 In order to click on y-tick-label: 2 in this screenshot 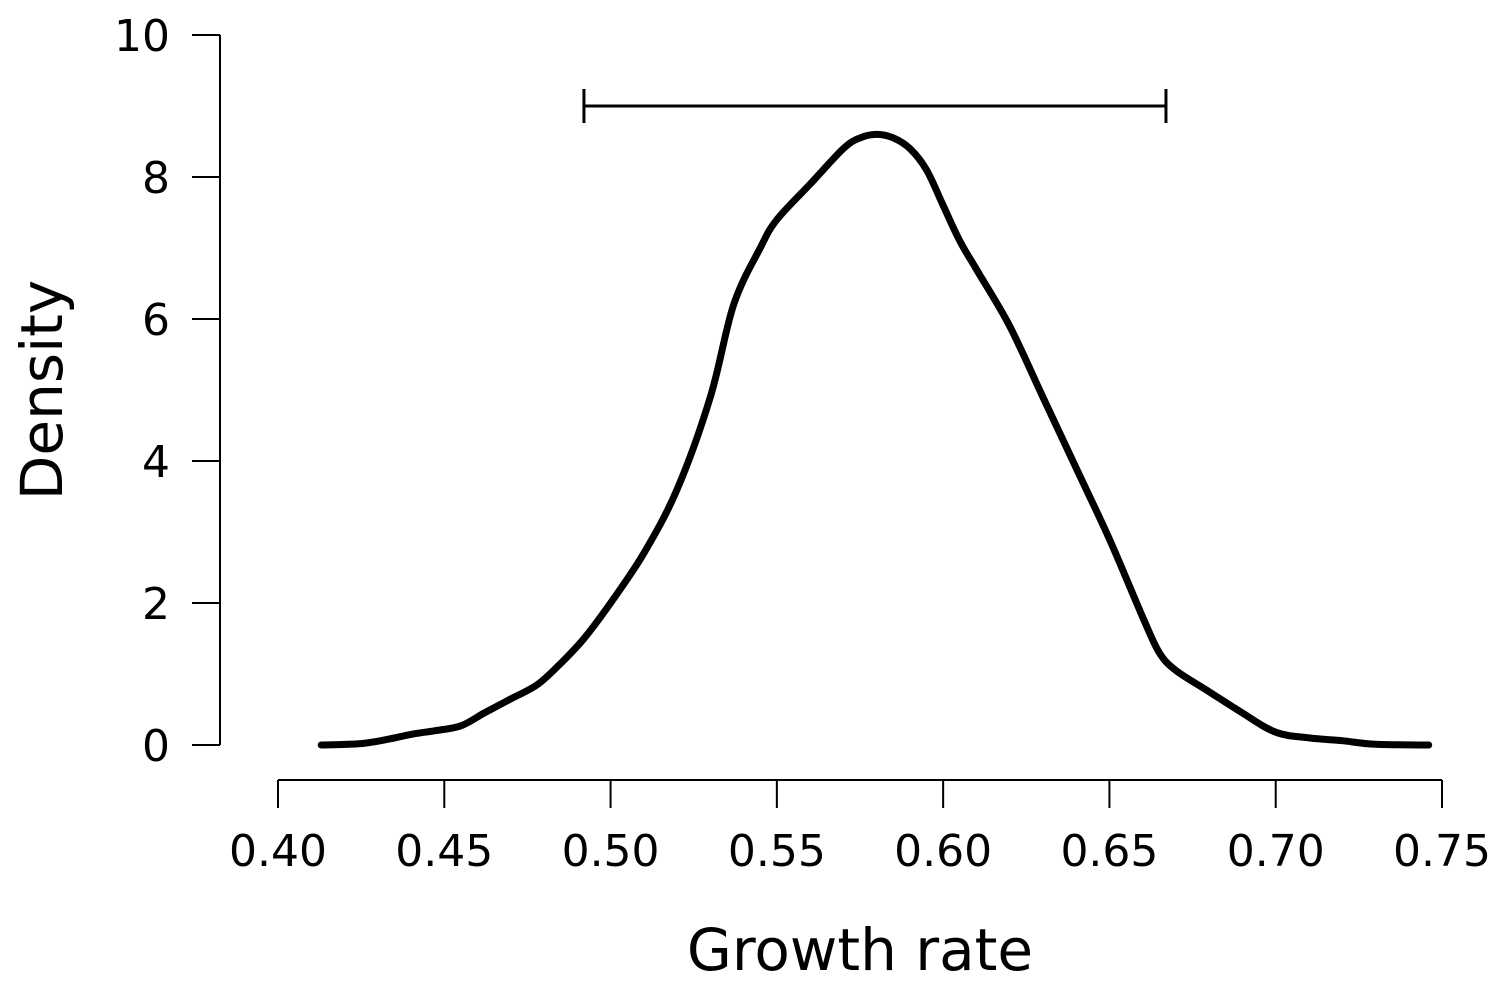, I will do `click(156, 604)`.